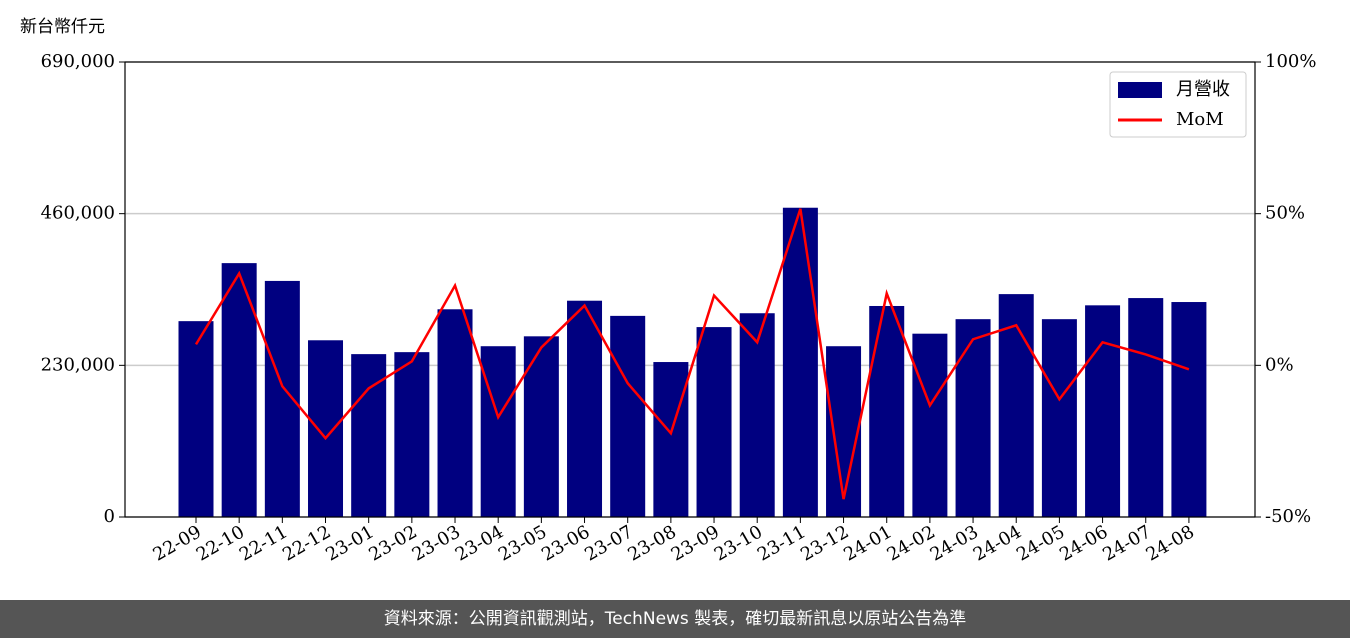  What do you see at coordinates (1288, 516) in the screenshot?
I see `y2-tick-label: -50%` at bounding box center [1288, 516].